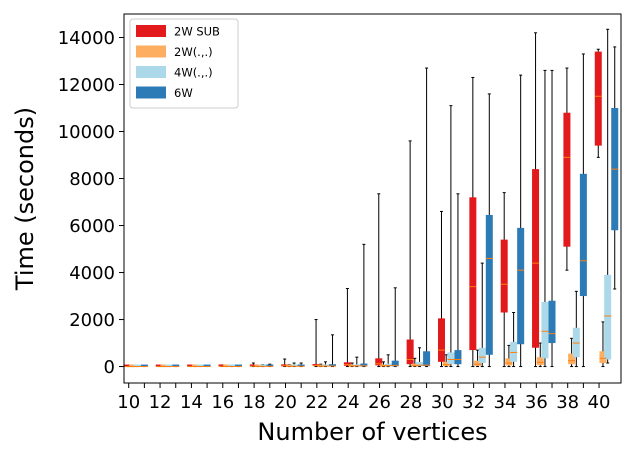  What do you see at coordinates (109, 367) in the screenshot?
I see `y-tick-label-0: 0` at bounding box center [109, 367].